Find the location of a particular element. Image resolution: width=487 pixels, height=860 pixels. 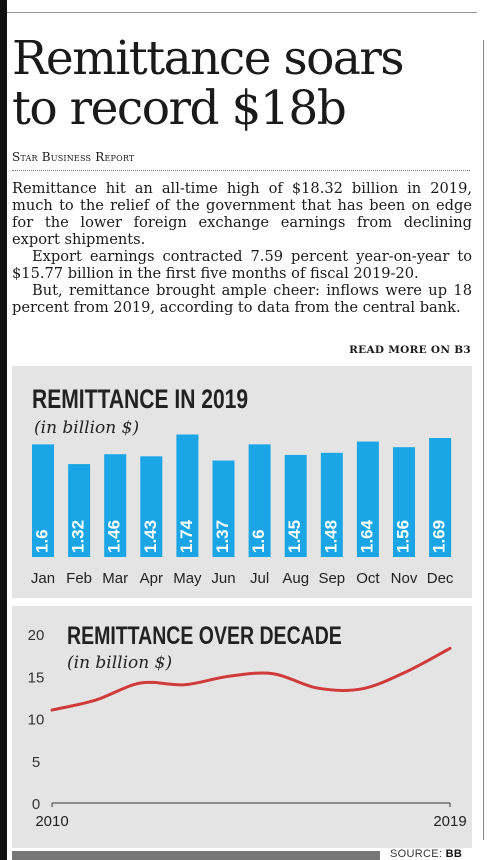

bar-feb is located at coordinates (79, 510).